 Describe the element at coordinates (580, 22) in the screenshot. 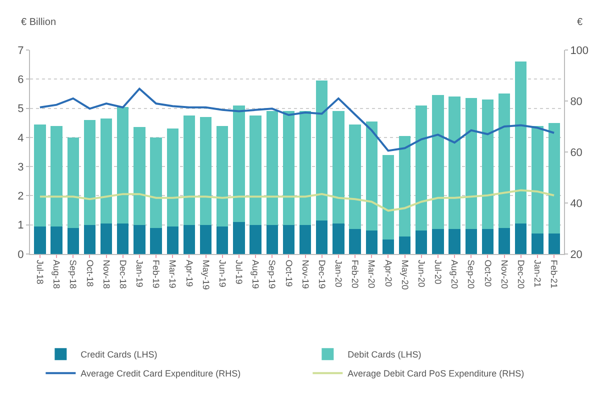

I see `y2-axis-title: €` at that location.